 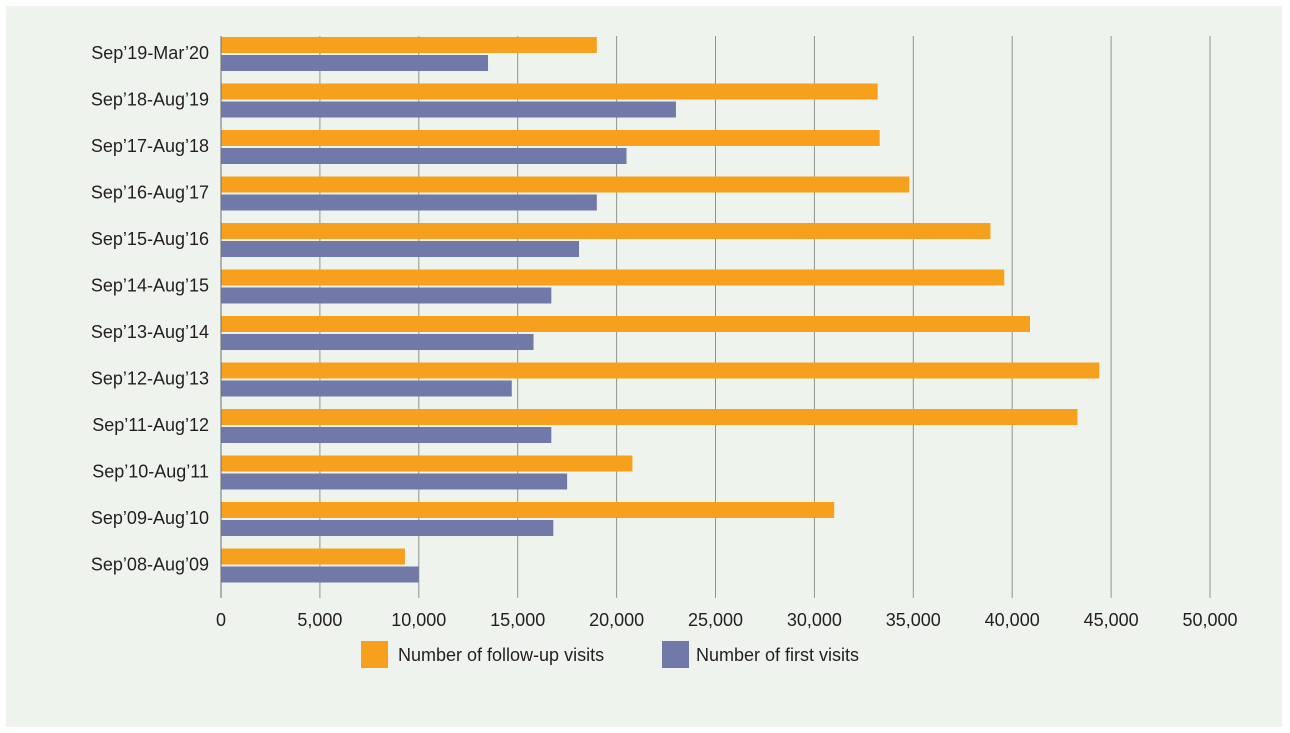 What do you see at coordinates (1012, 620) in the screenshot?
I see `x-tick-label: 40,000` at bounding box center [1012, 620].